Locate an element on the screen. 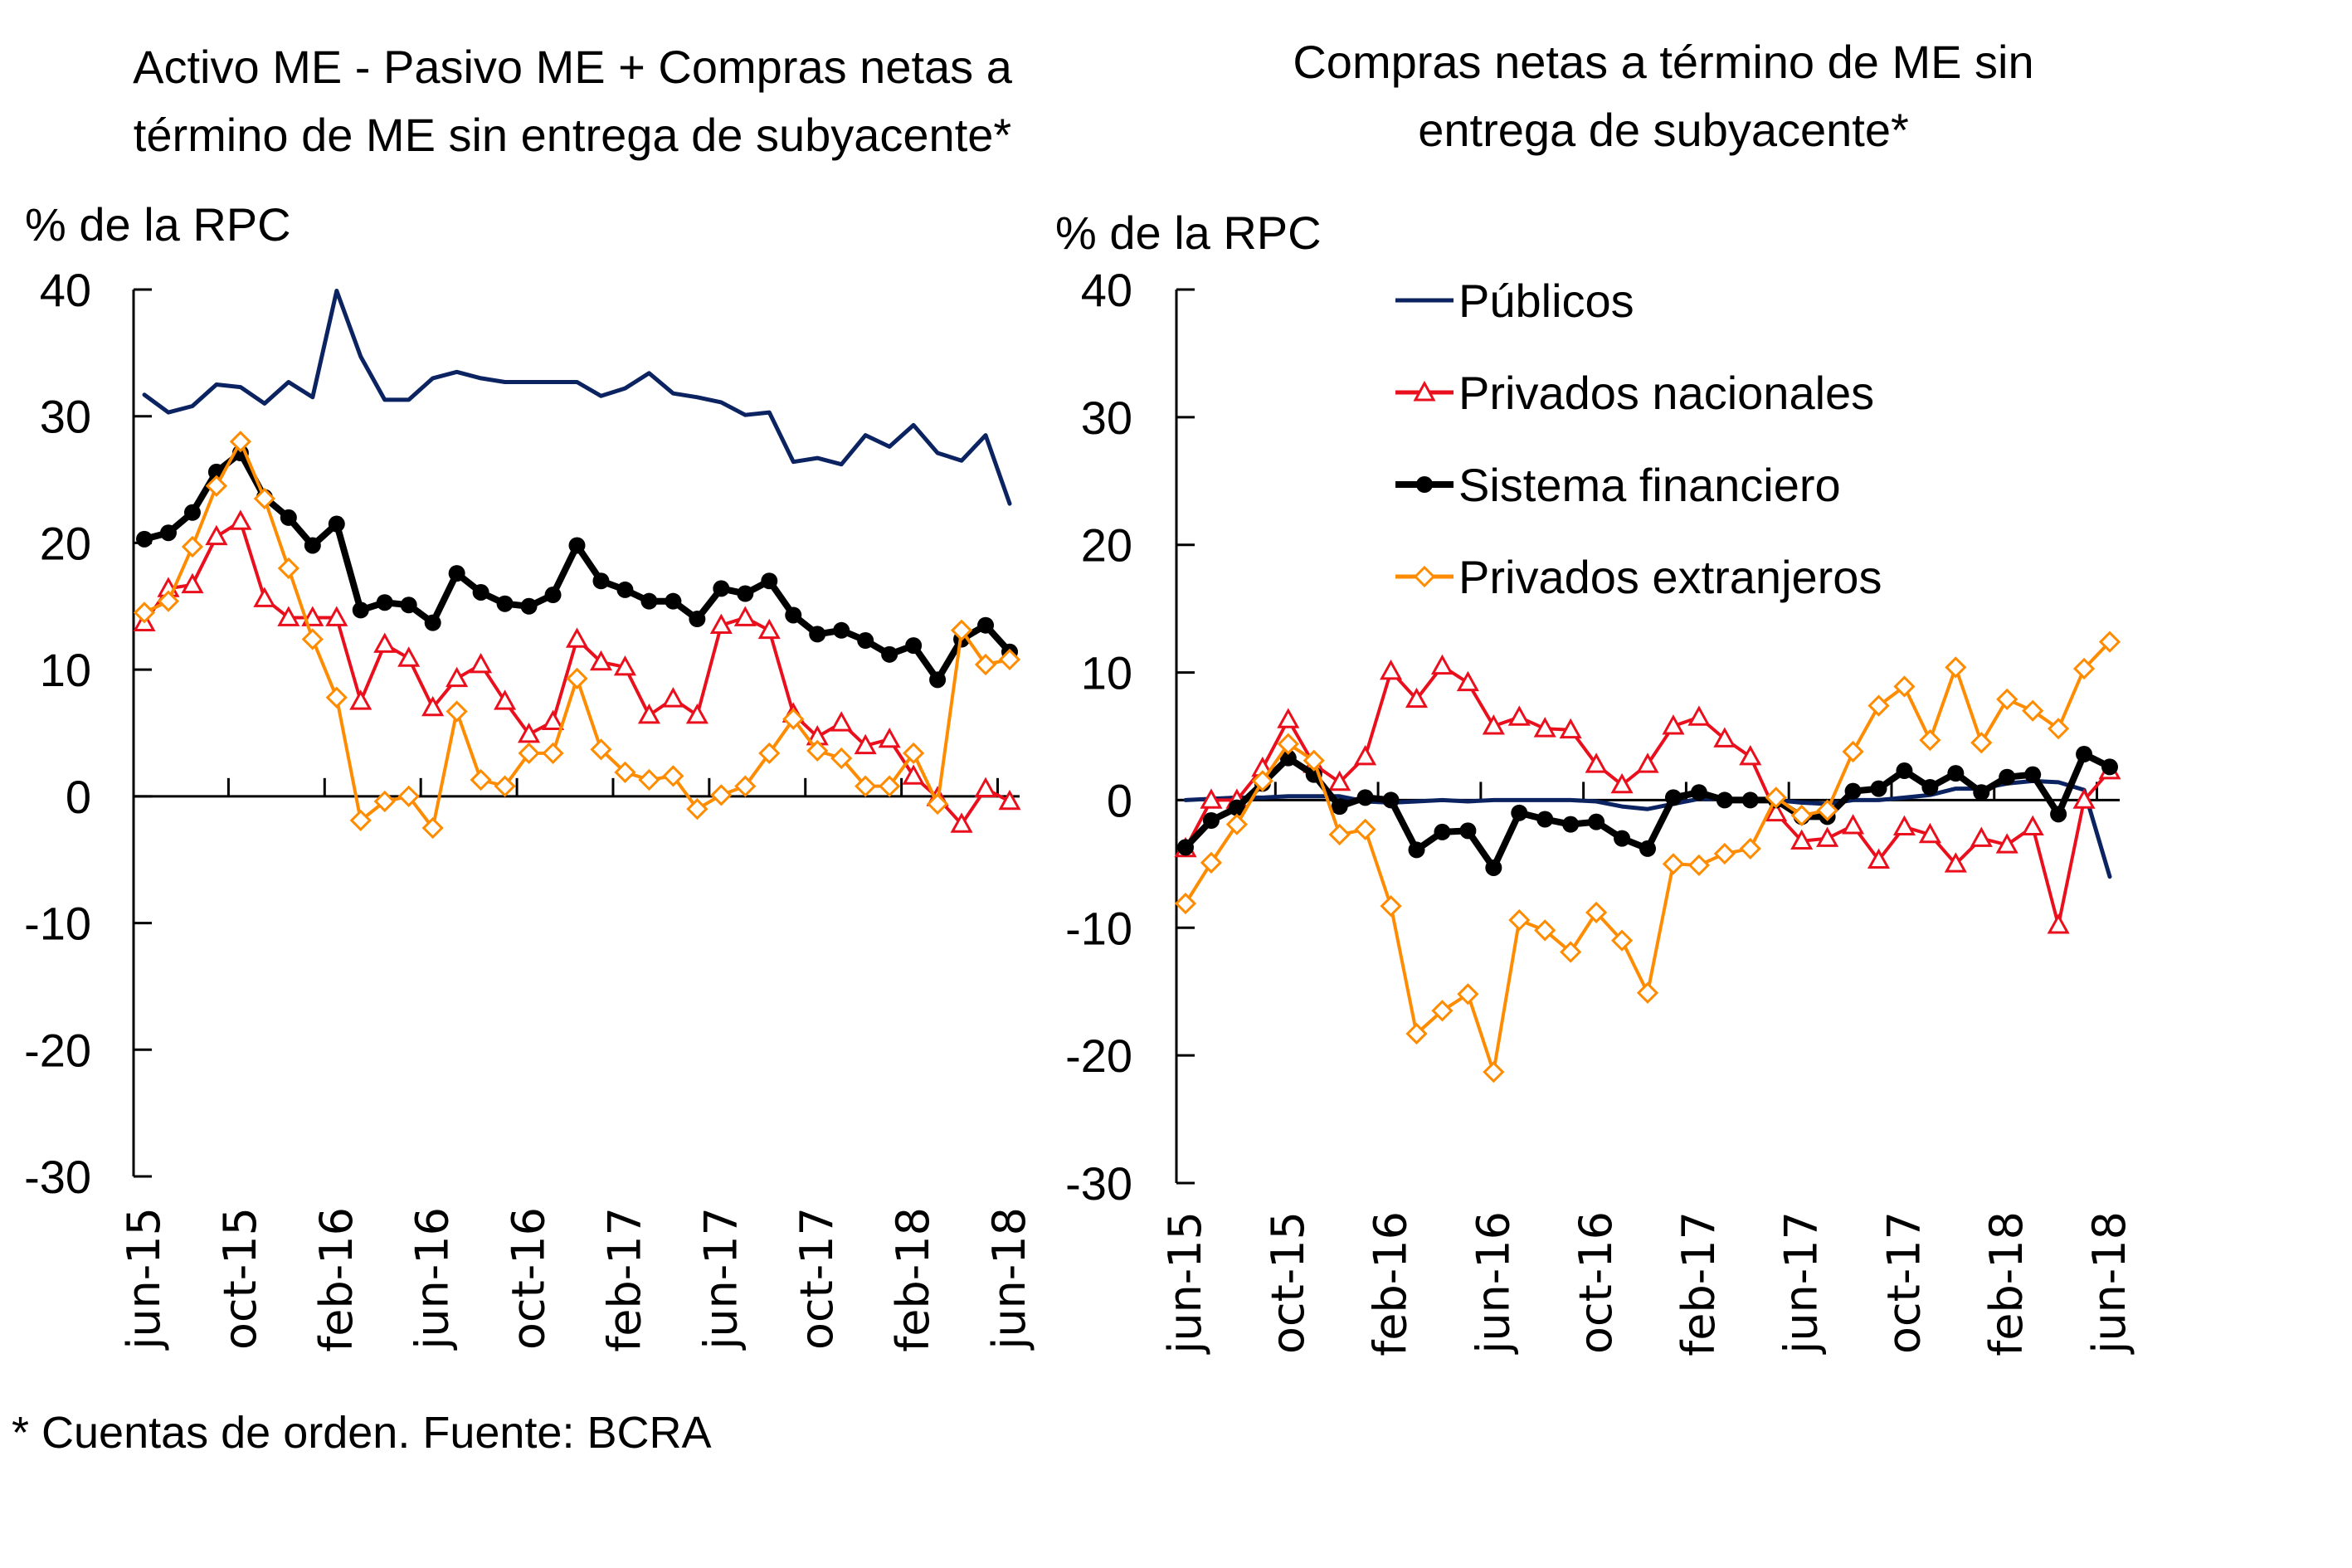 The height and width of the screenshot is (1568, 2352). right-chart-x-tick-label: jun-17 is located at coordinates (1801, 1283).